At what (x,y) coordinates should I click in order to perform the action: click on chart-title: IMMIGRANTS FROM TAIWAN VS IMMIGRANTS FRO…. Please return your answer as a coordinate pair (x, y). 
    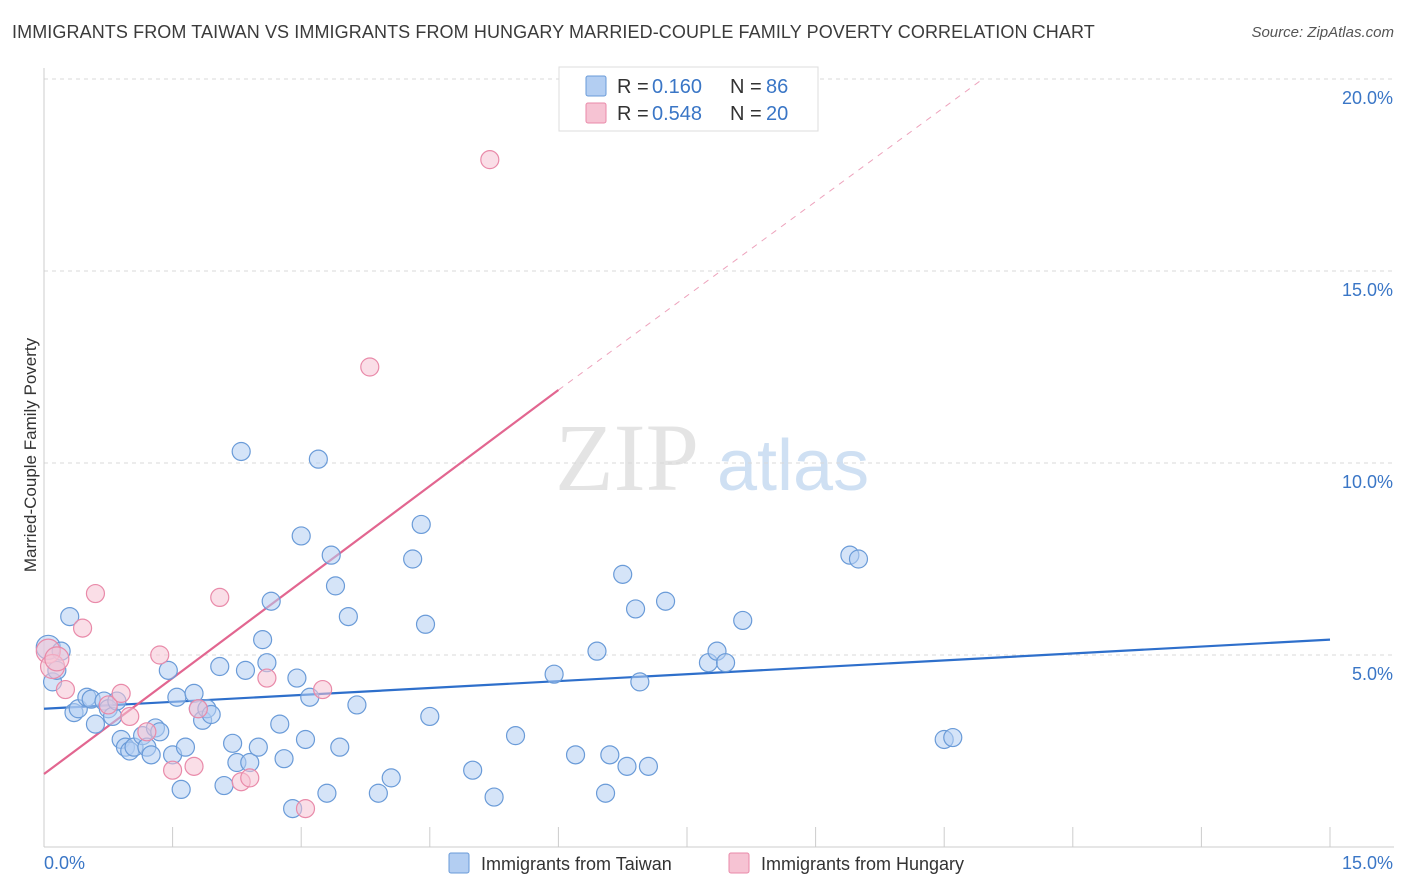
    Looking at the image, I should click on (553, 32).